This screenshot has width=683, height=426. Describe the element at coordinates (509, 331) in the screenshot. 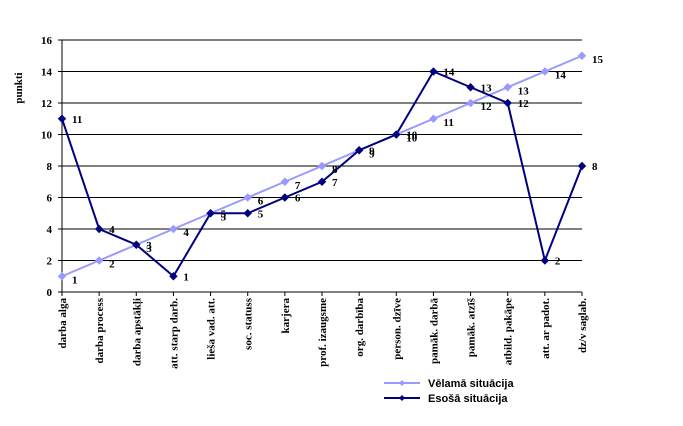

I see `x-tick-label: atbild. pakāpe` at that location.